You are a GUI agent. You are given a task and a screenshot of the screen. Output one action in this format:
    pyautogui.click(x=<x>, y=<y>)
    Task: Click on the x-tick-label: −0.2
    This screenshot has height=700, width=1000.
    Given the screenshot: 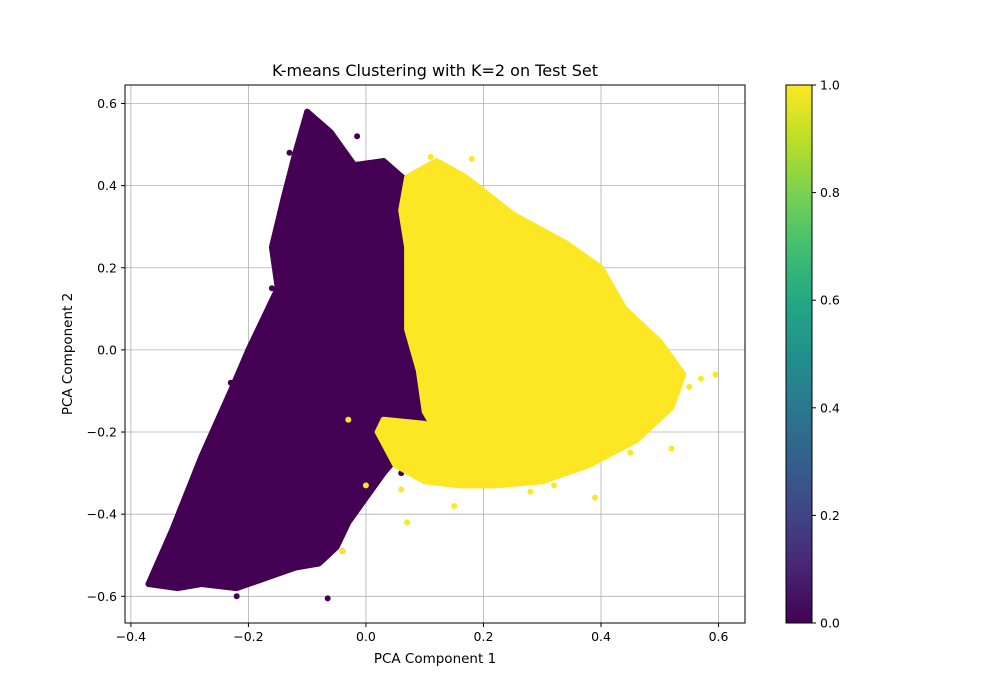 What is the action you would take?
    pyautogui.click(x=248, y=636)
    